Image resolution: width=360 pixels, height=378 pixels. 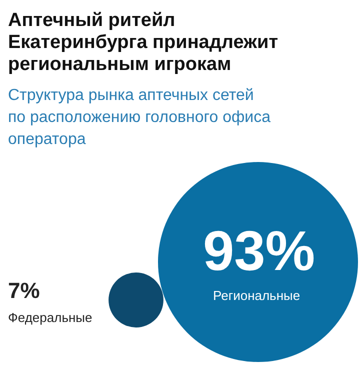 I want to click on data-label: 7%, so click(x=24, y=290).